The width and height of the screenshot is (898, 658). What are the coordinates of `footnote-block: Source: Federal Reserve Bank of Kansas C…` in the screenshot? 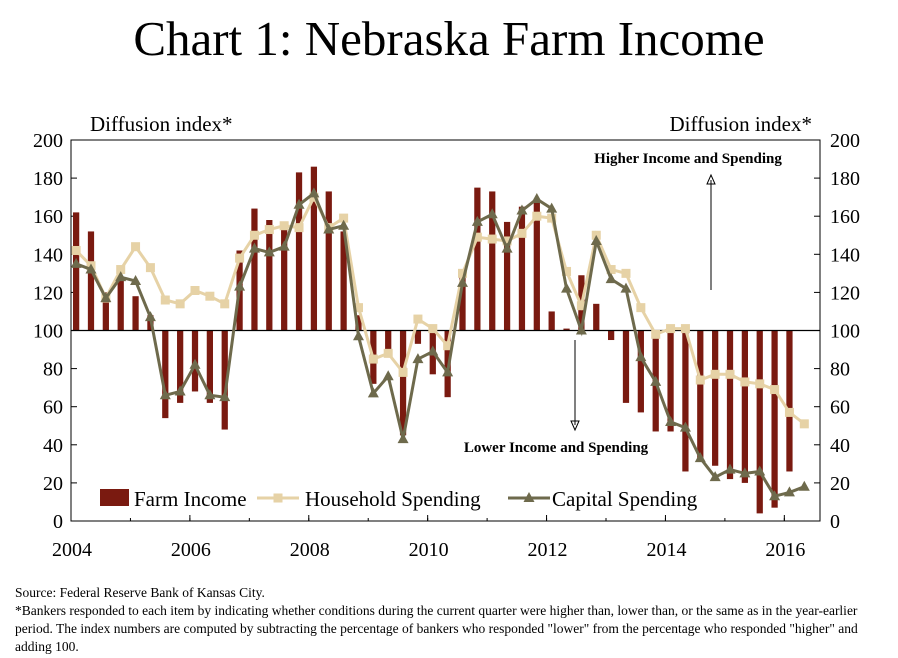 It's located at (450, 620).